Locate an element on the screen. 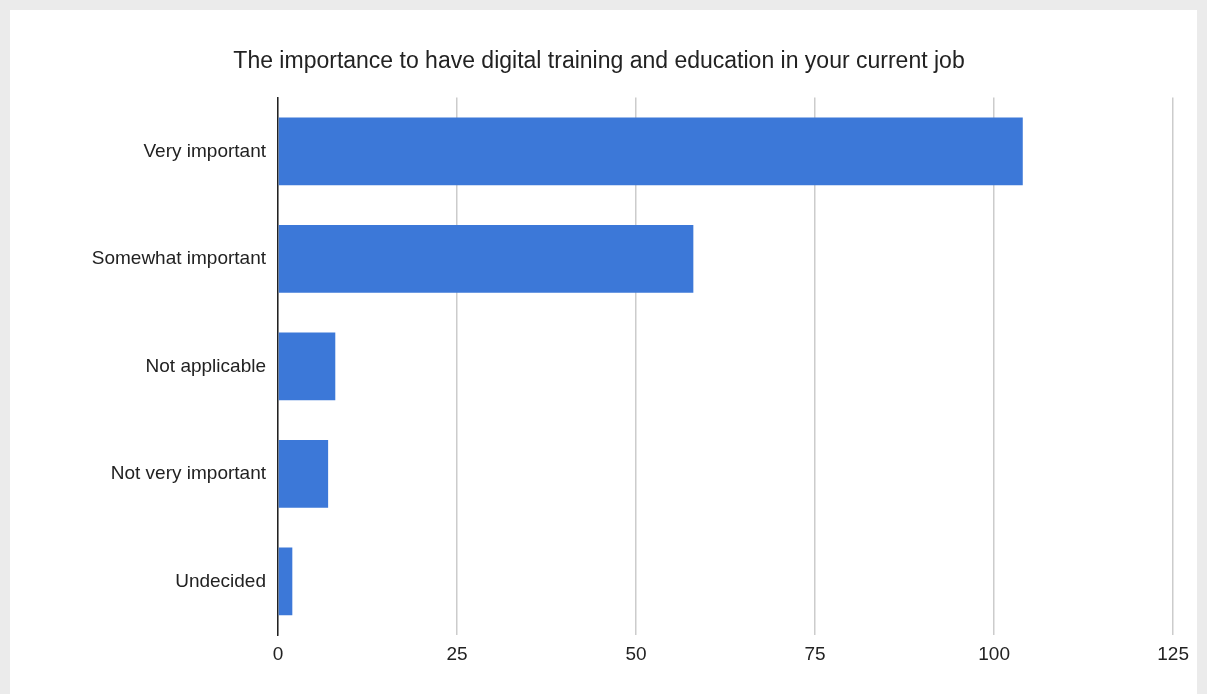  y-tick-label: Undecided is located at coordinates (220, 580).